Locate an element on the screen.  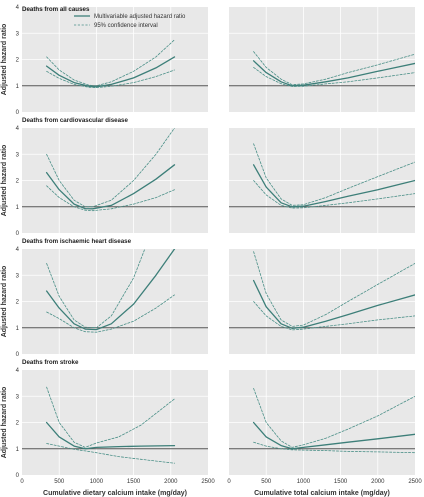
legend-label: 95% confidence interval is located at coordinates (126, 26).